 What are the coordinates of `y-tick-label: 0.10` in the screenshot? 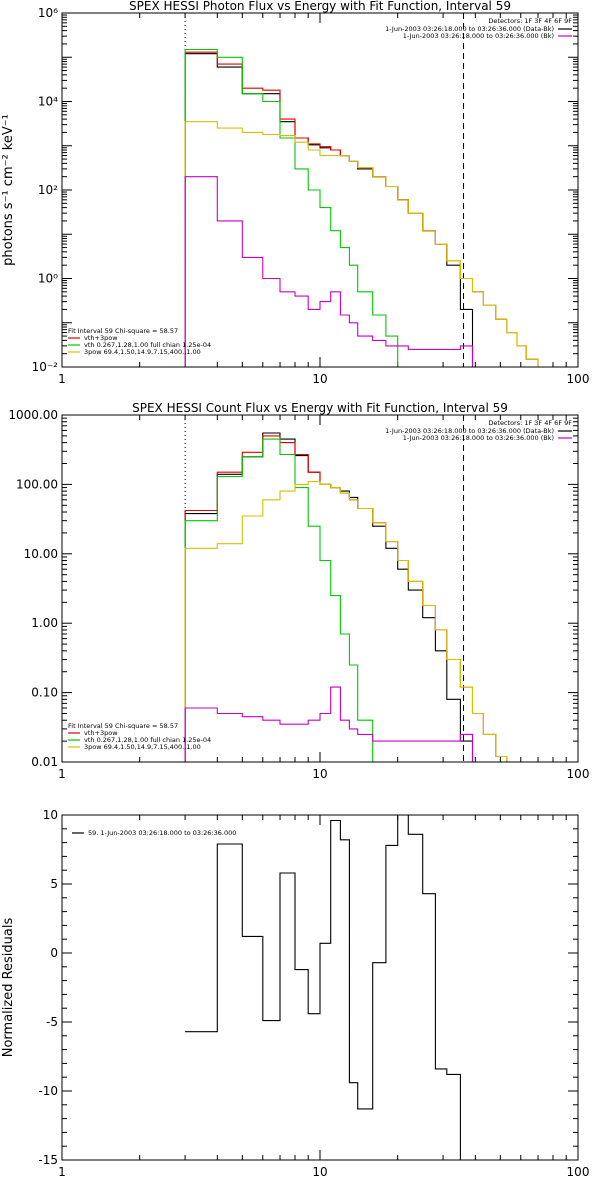 It's located at (44, 693).